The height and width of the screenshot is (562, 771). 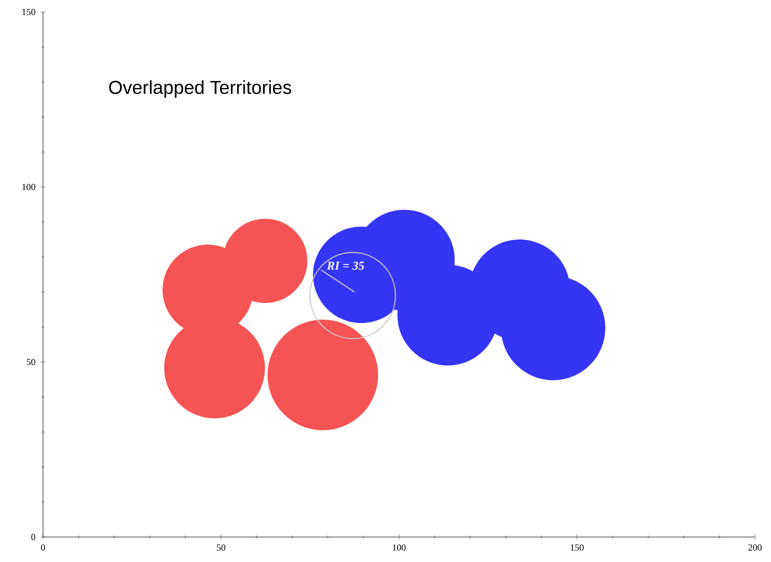 What do you see at coordinates (399, 547) in the screenshot?
I see `x-tick-label: 100` at bounding box center [399, 547].